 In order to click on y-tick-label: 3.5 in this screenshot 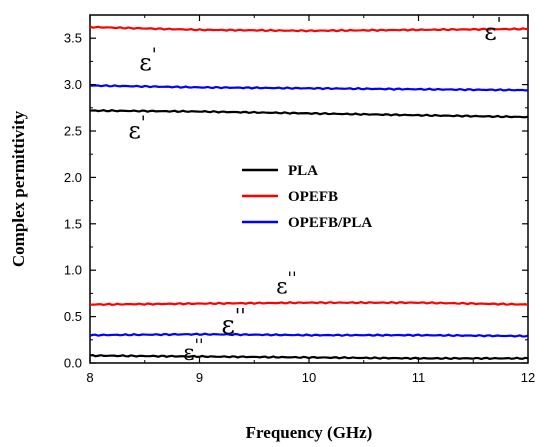, I will do `click(73, 38)`.